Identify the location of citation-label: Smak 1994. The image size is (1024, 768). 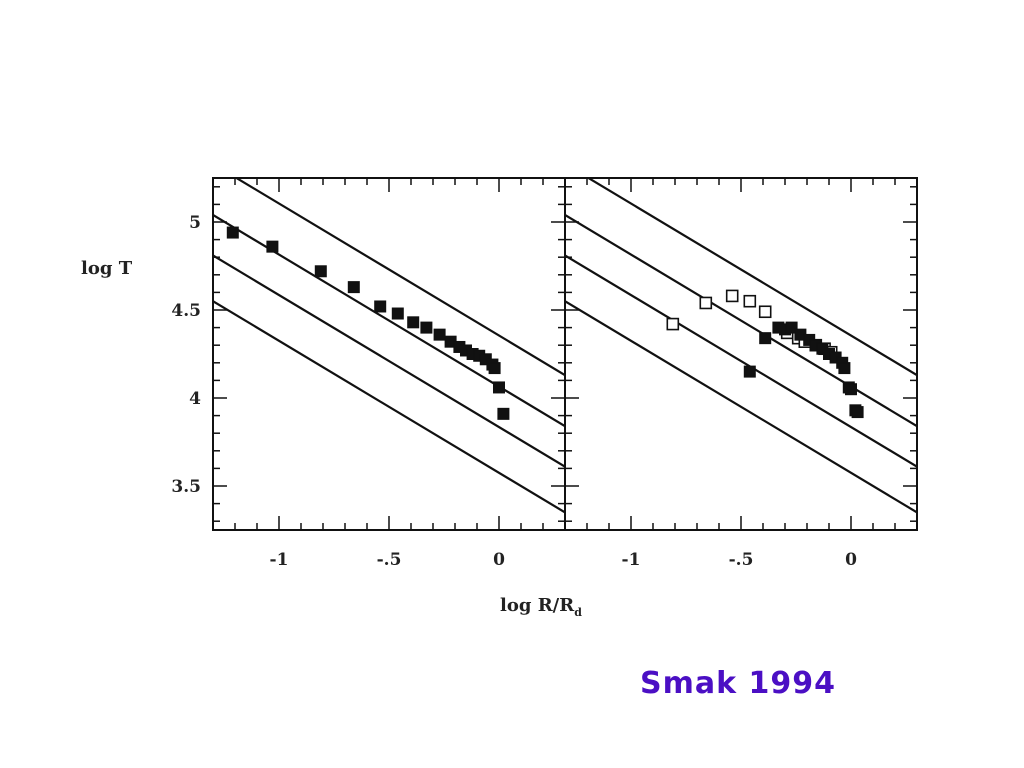
(738, 683).